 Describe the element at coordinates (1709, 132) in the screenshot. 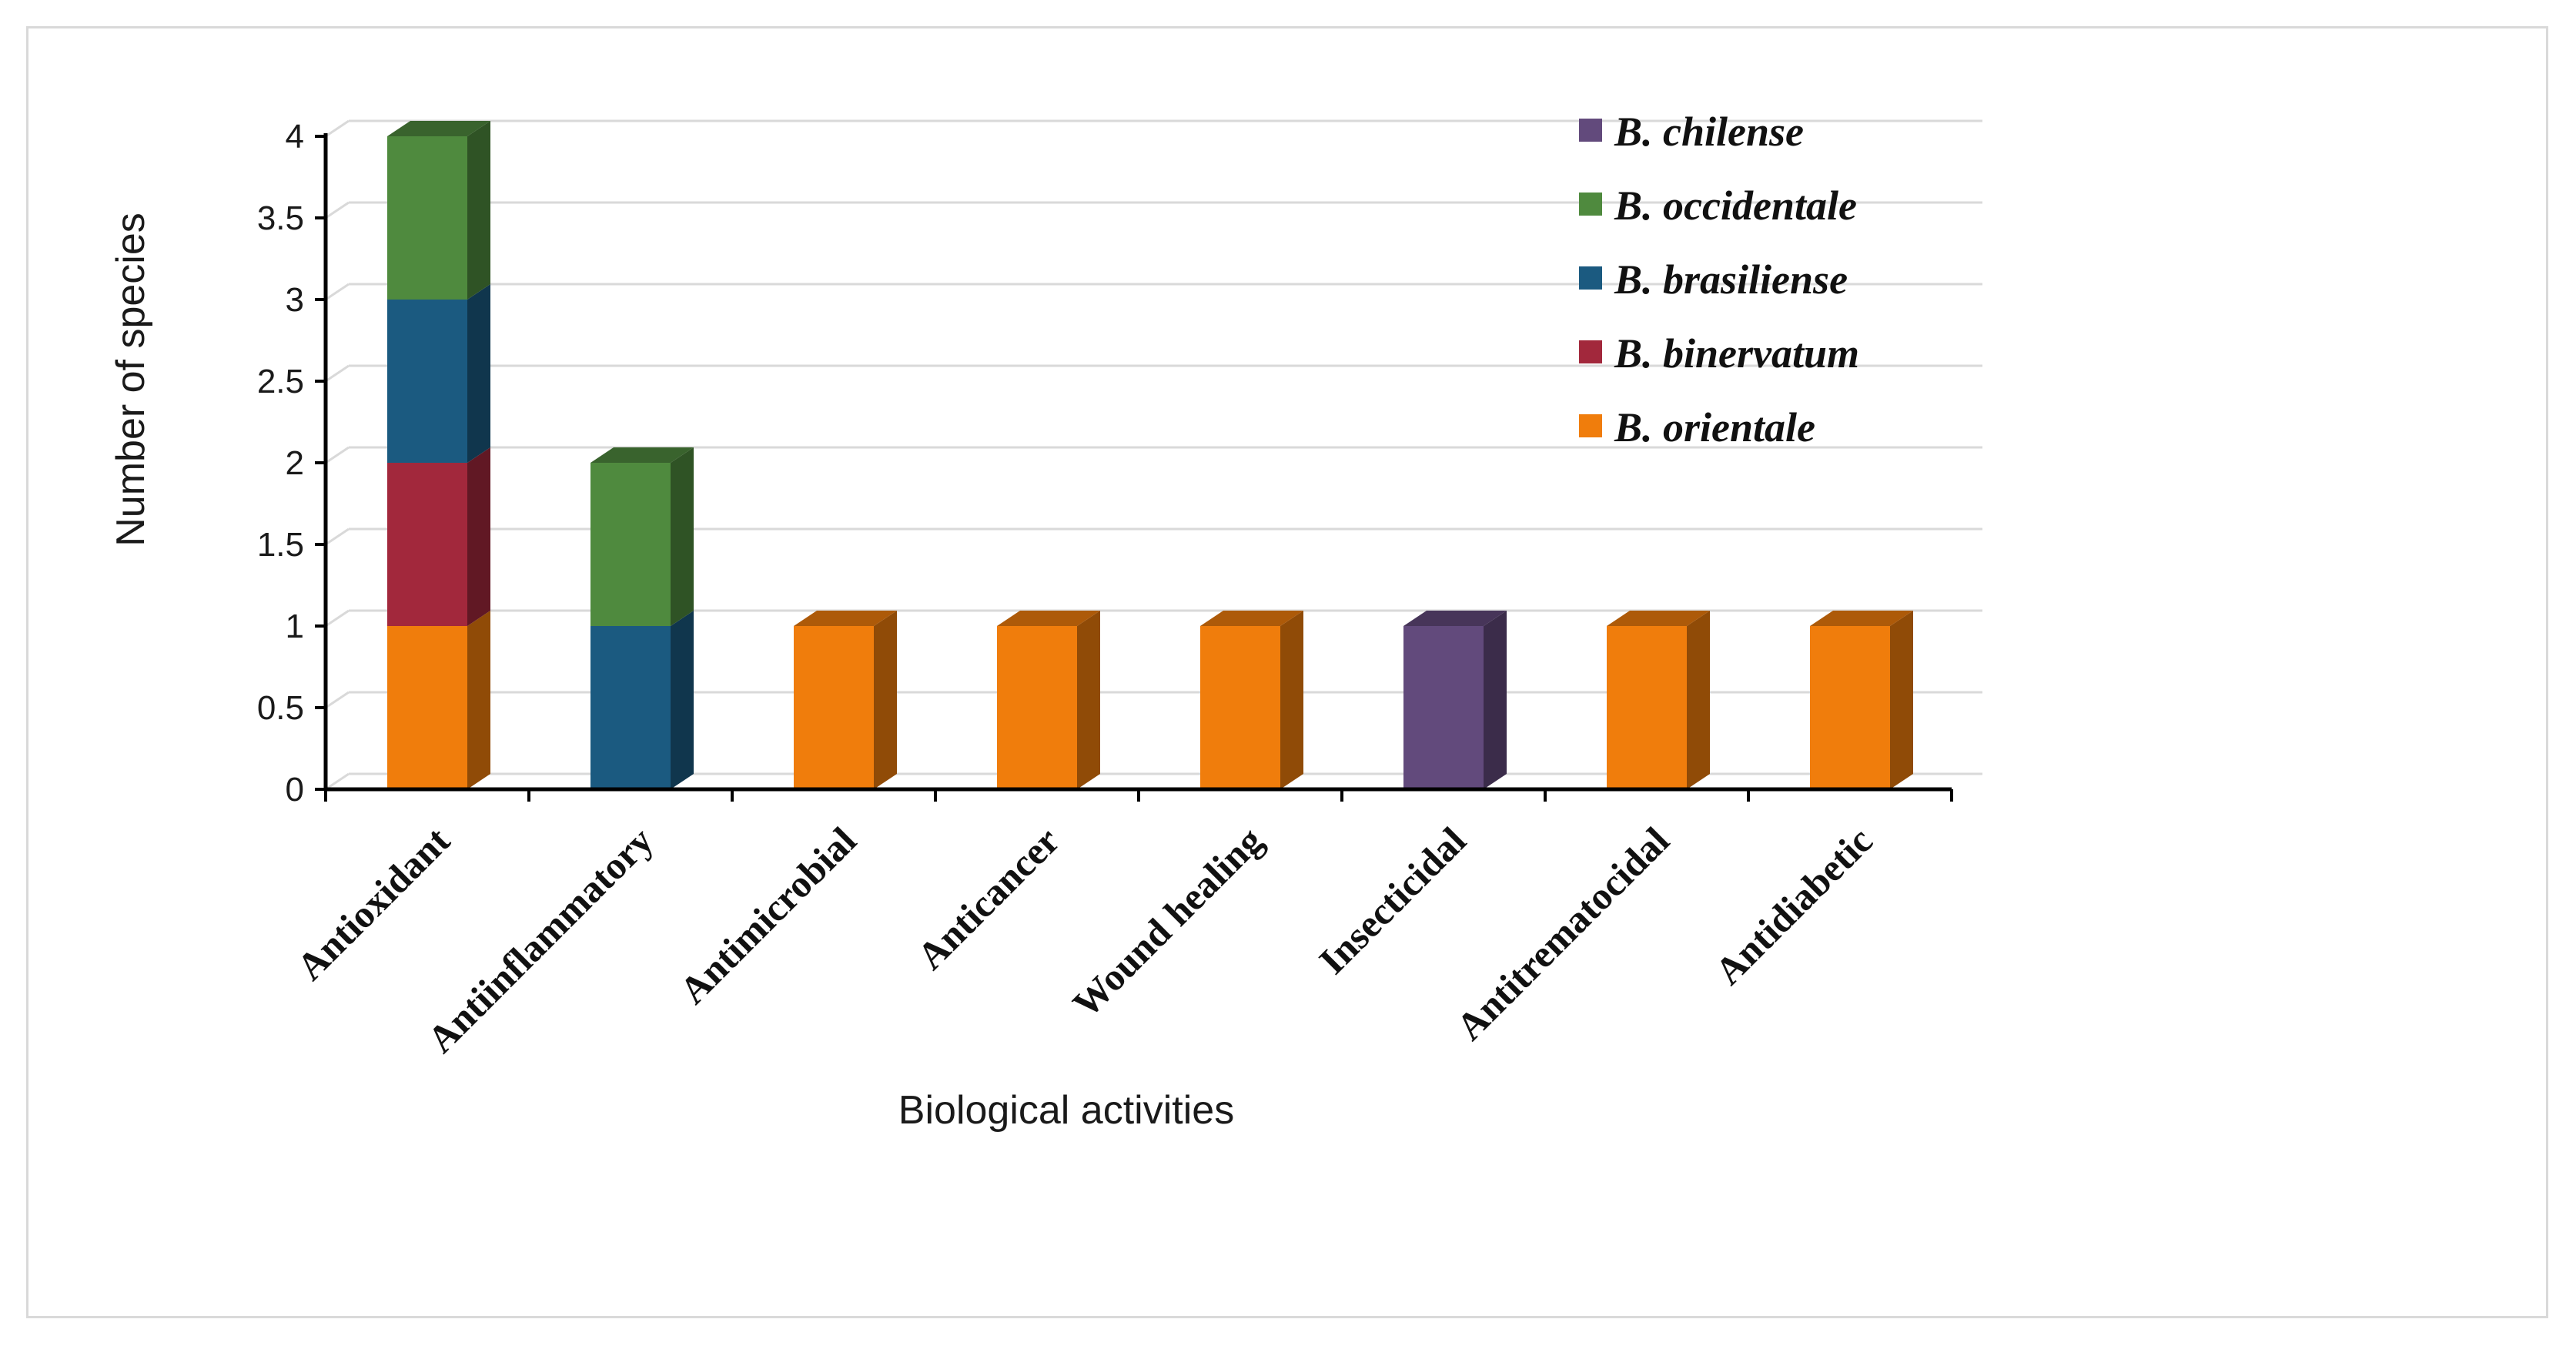

I see `legend-label: B. chilense` at that location.